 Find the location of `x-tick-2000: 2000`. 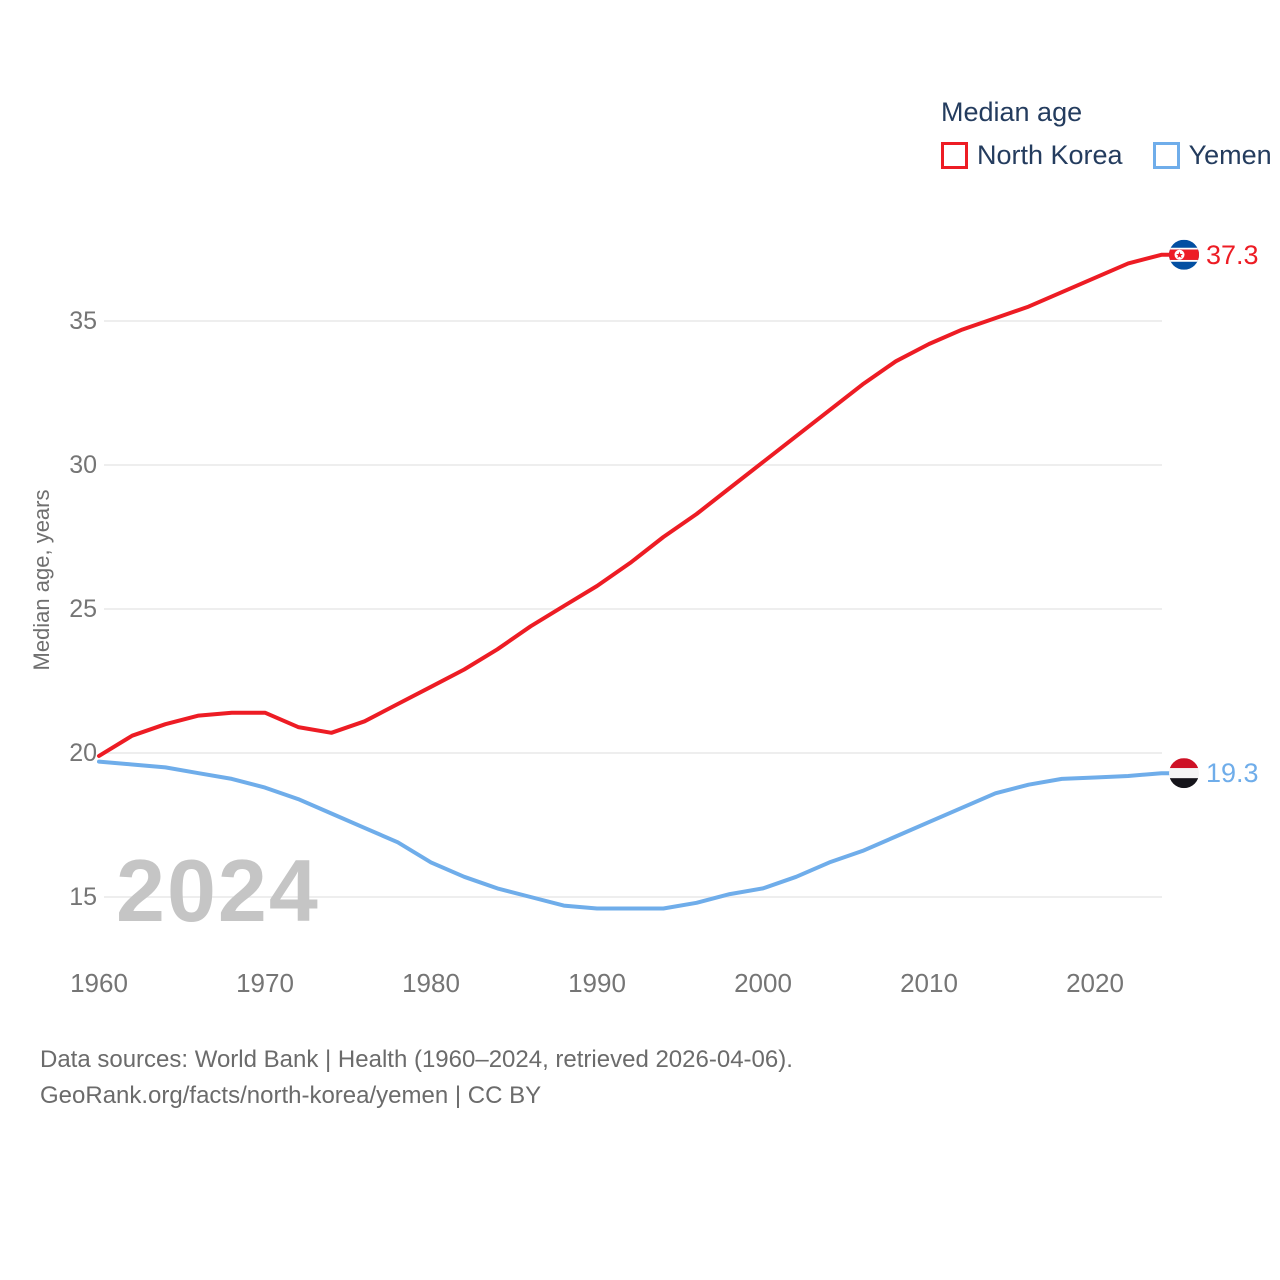

x-tick-2000: 2000 is located at coordinates (763, 983).